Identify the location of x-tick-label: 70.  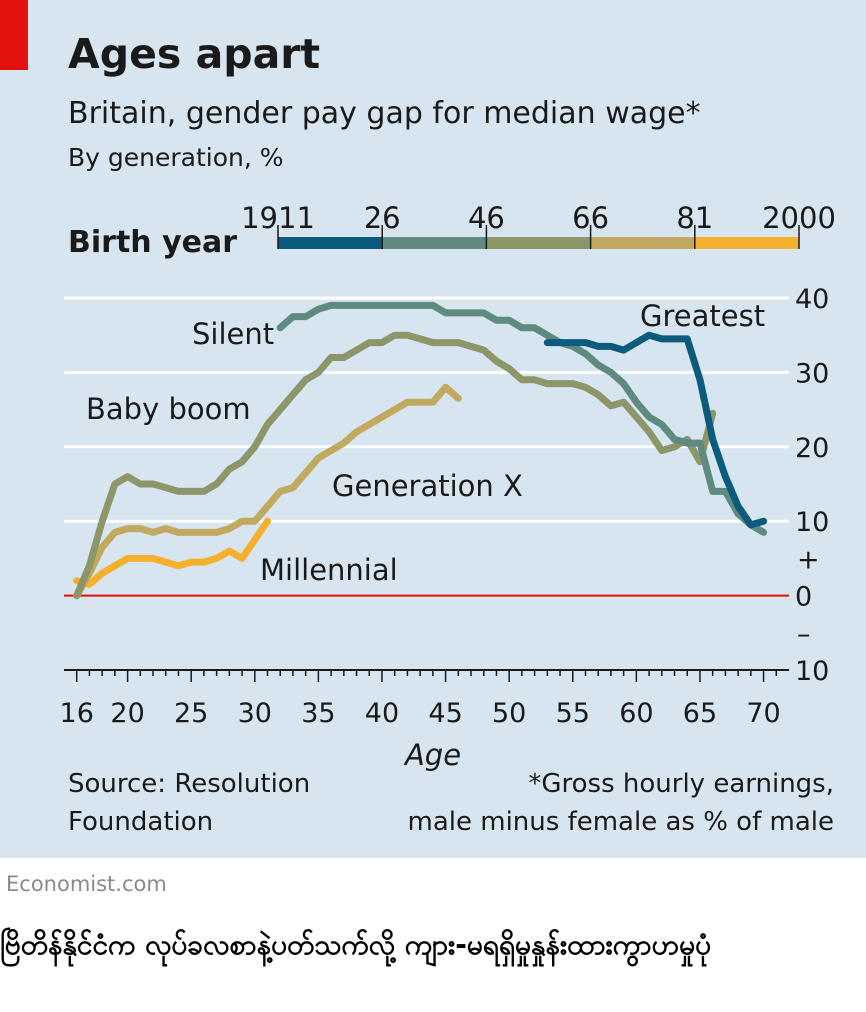
(763, 713).